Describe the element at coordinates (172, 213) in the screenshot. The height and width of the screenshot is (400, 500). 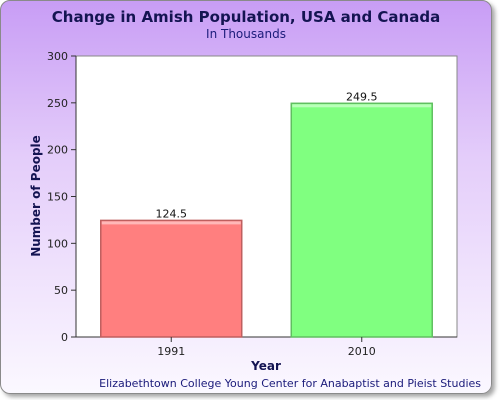
I see `bar-data-label: 124.5` at that location.